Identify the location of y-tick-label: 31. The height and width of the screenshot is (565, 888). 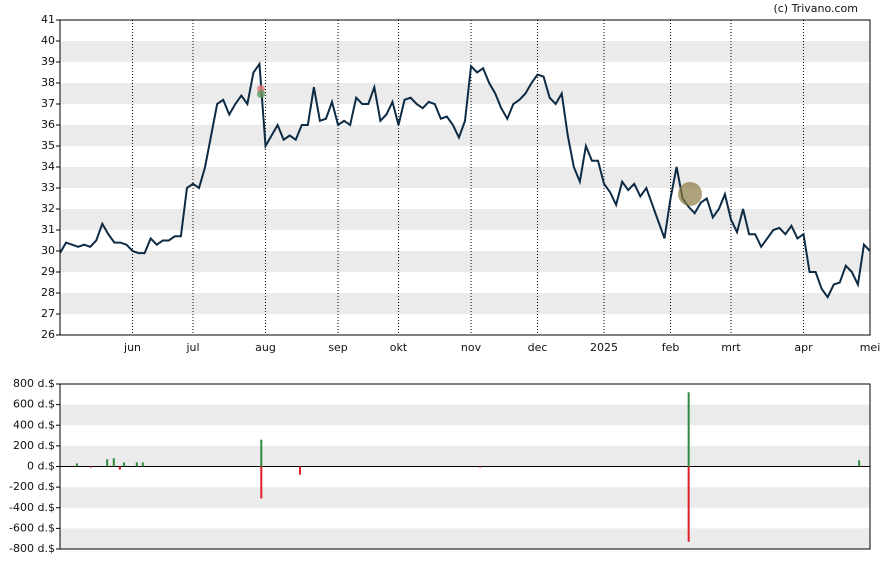
(48, 229).